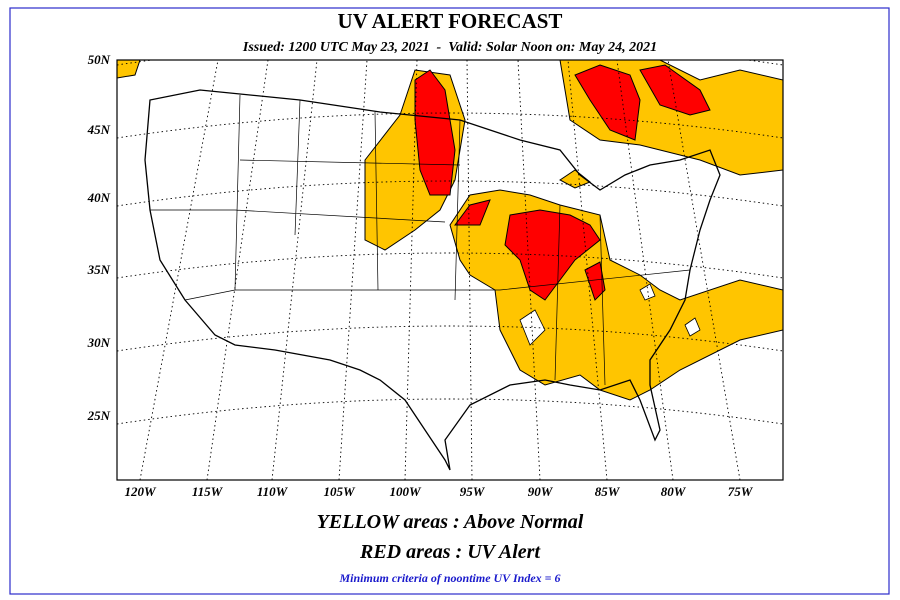 The height and width of the screenshot is (600, 900). What do you see at coordinates (541, 491) in the screenshot?
I see `lon-label: 90W` at bounding box center [541, 491].